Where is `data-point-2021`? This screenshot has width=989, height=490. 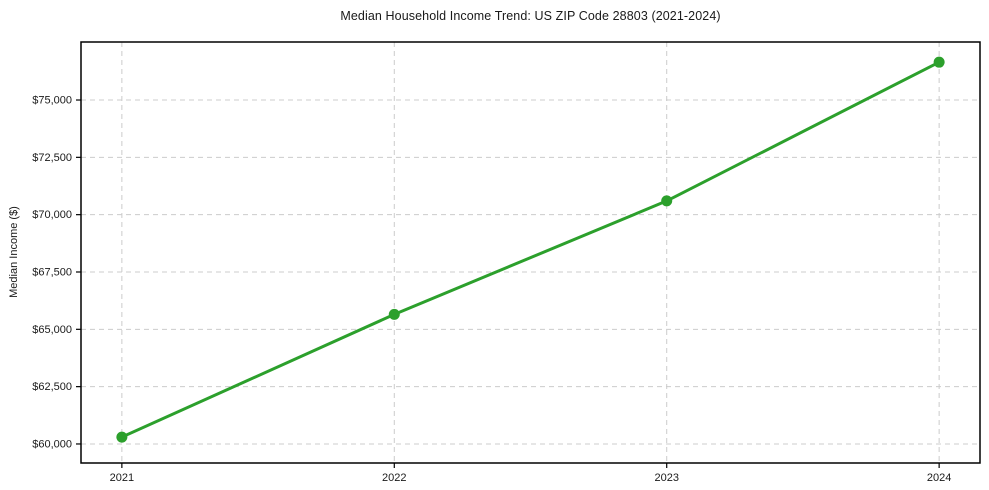 data-point-2021 is located at coordinates (122, 437).